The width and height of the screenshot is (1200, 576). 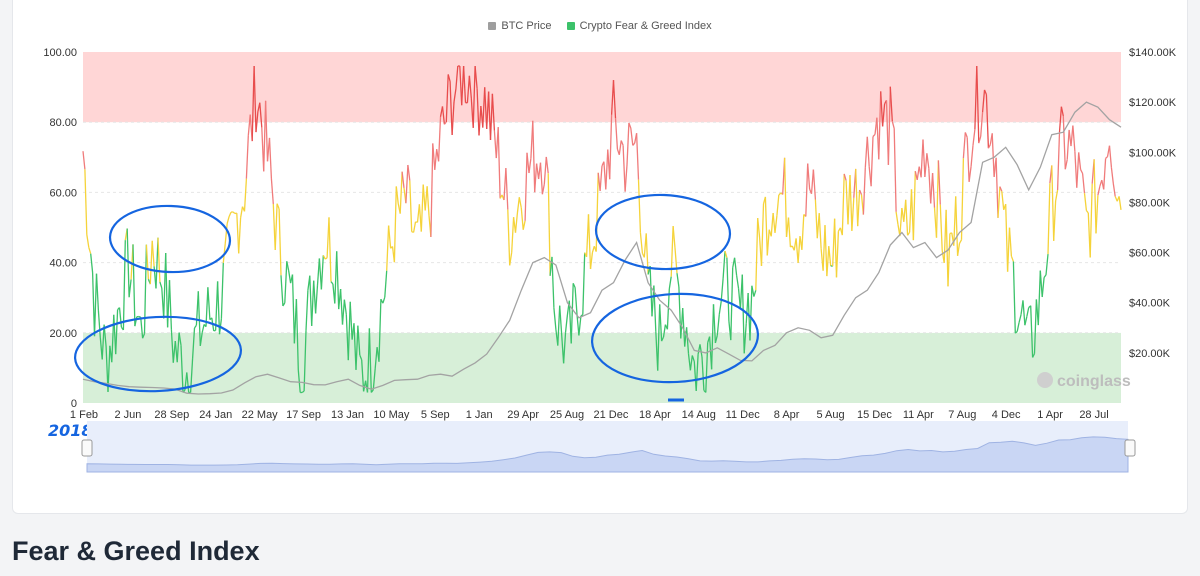 What do you see at coordinates (60, 53) in the screenshot?
I see `left-tick-label: 100.00` at bounding box center [60, 53].